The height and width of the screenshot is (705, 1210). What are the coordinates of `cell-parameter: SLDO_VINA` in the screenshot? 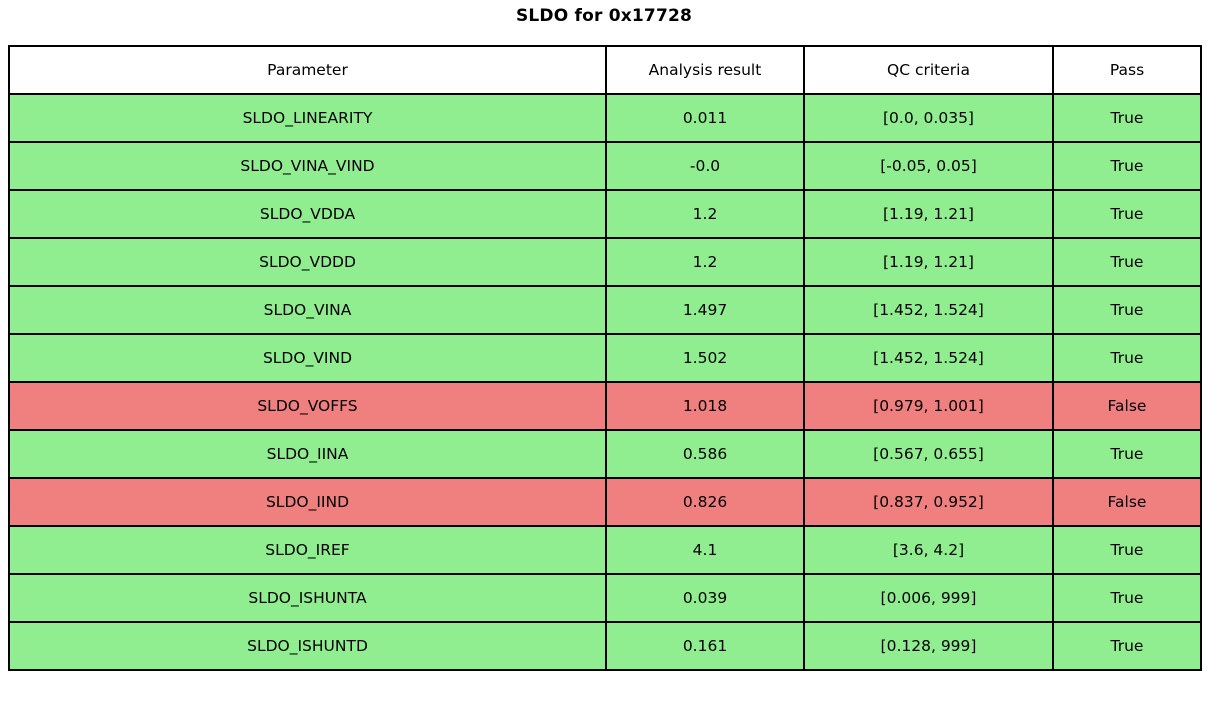 It's located at (307, 310).